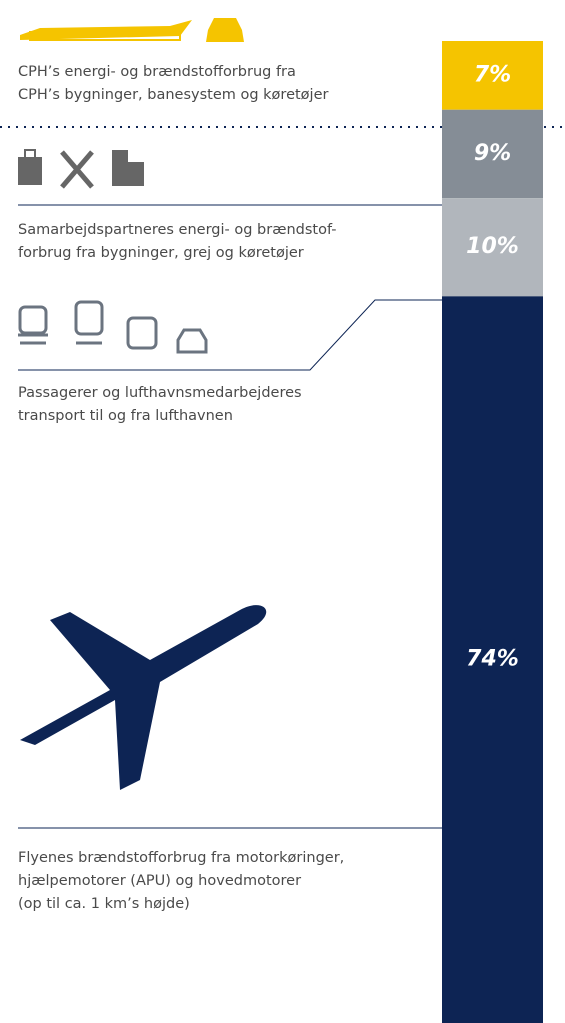 The width and height of the screenshot is (565, 1023). Describe the element at coordinates (125, 416) in the screenshot. I see `description: transport til og fra lufthavnen` at that location.